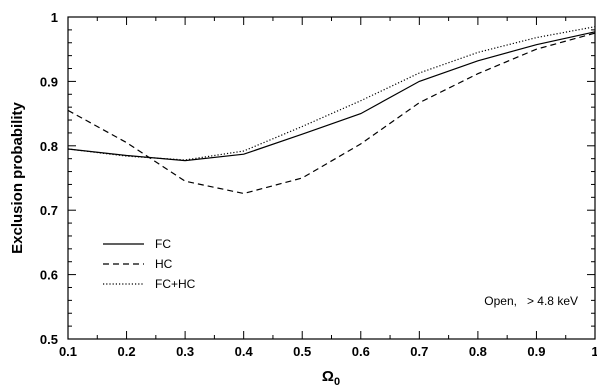 This screenshot has height=385, width=597. I want to click on y-tick-label: 0.5, so click(49, 339).